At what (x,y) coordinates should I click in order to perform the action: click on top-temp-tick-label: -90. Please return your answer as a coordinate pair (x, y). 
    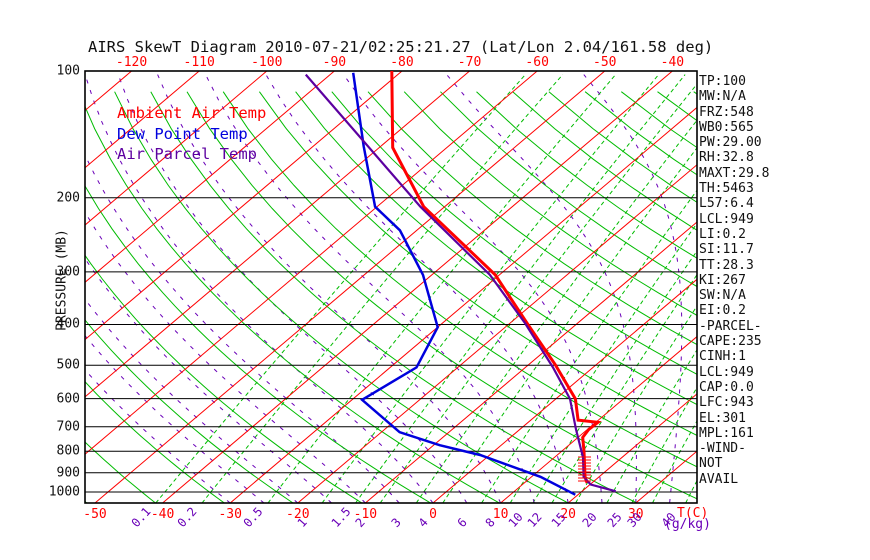
    Looking at the image, I should click on (334, 62).